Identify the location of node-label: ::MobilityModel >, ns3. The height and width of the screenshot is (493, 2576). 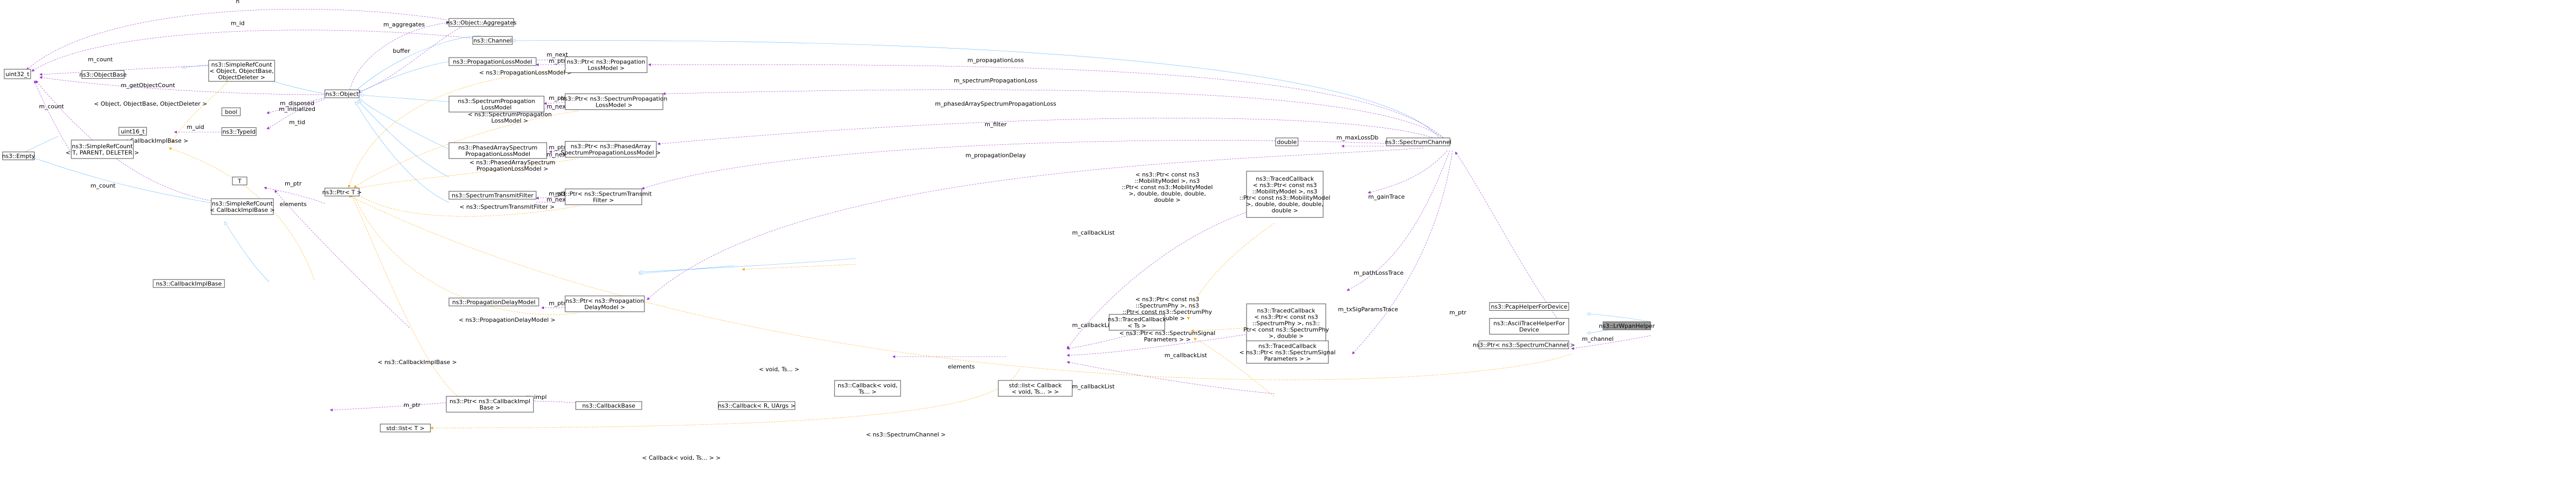
(1284, 192).